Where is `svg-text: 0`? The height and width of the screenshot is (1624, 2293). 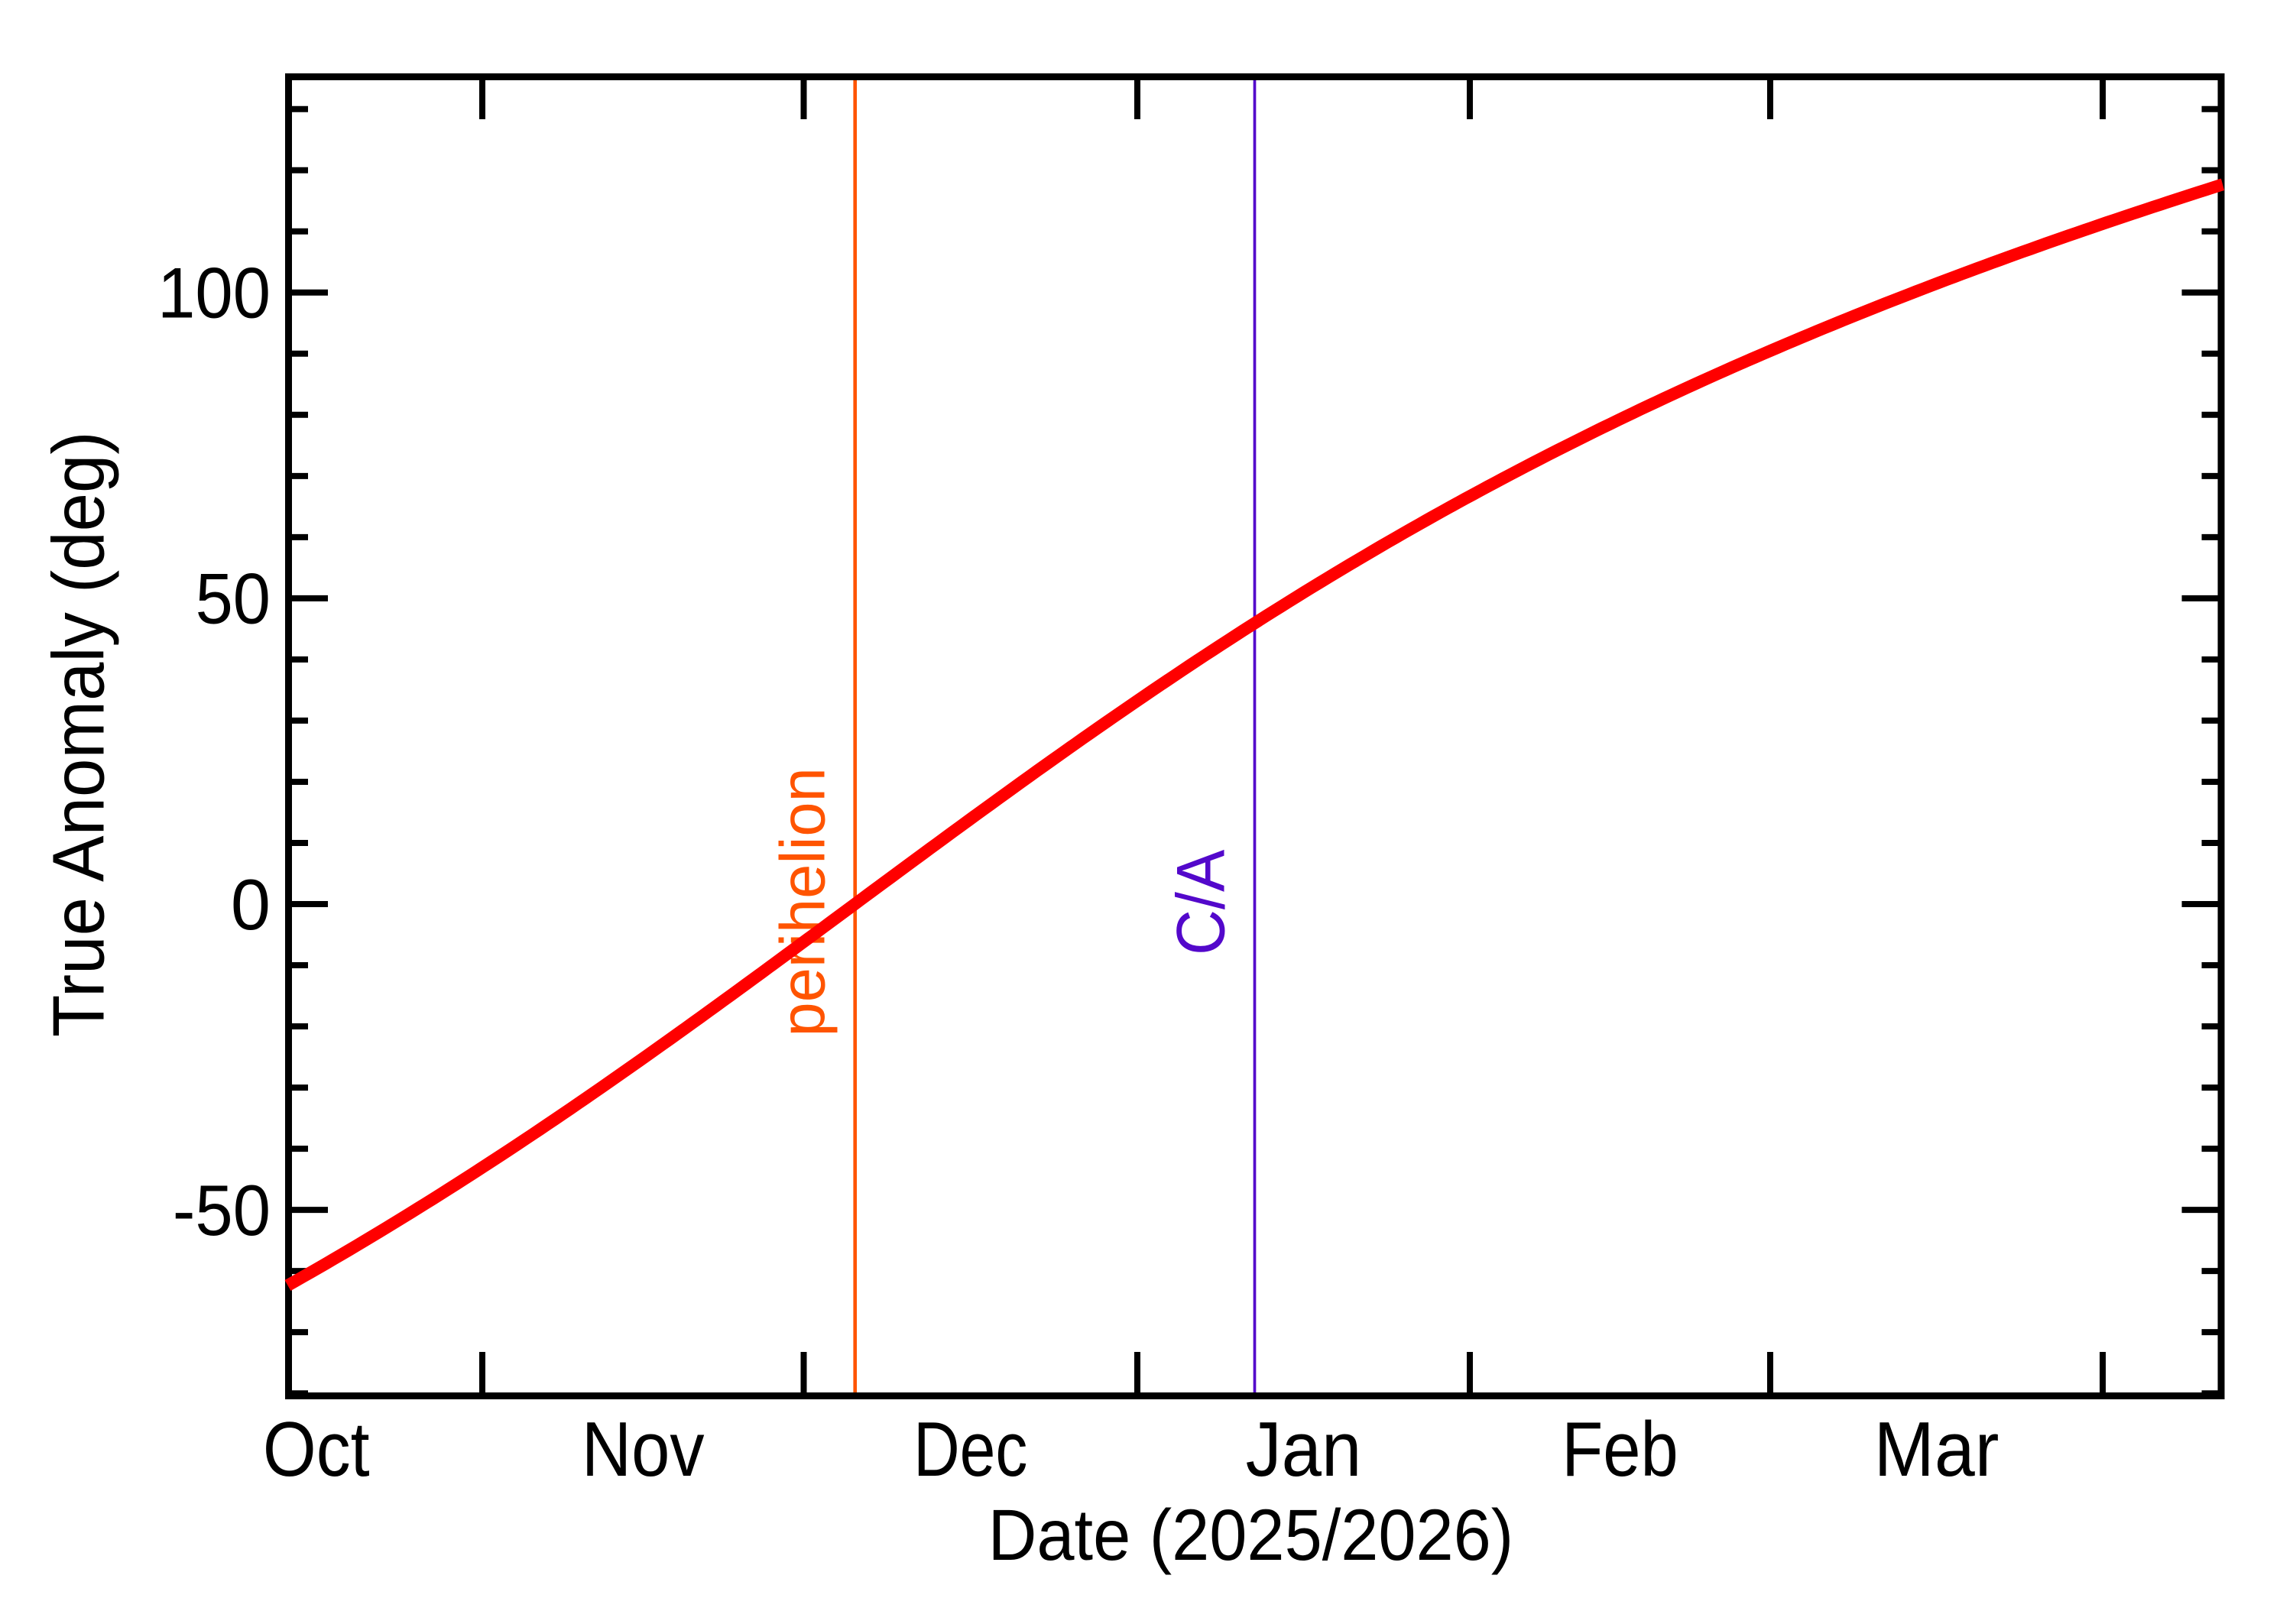 svg-text: 0 is located at coordinates (251, 904).